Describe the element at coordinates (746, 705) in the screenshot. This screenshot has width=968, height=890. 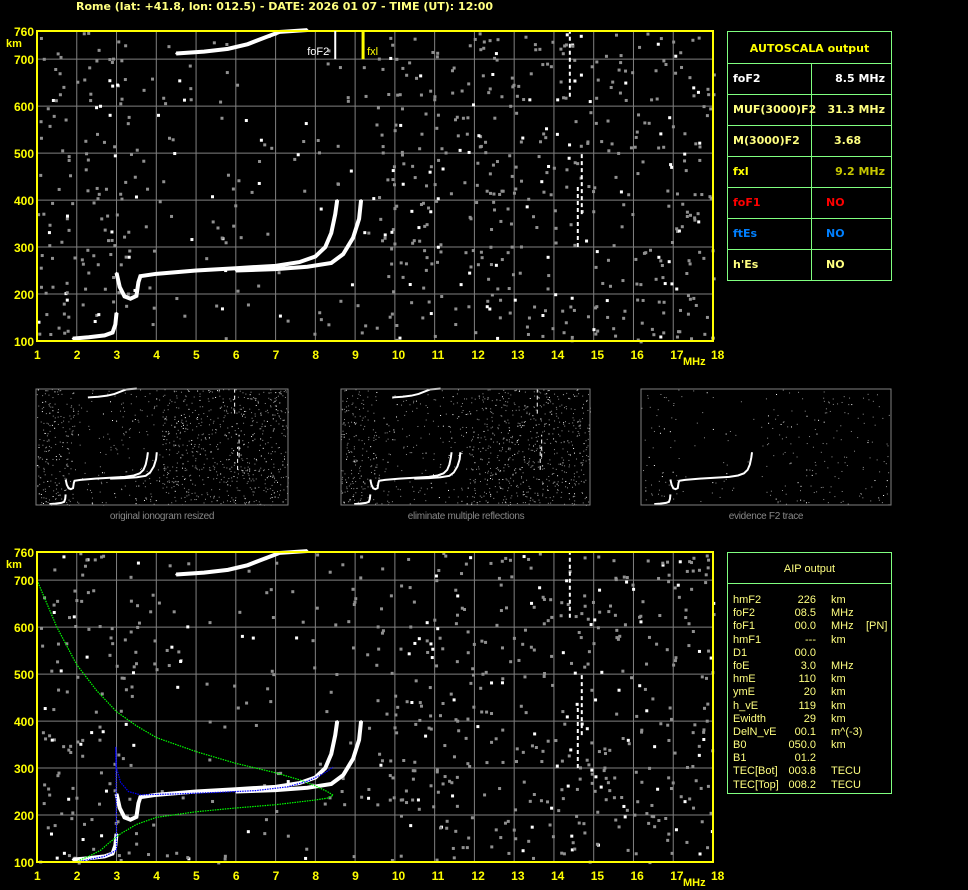
I see `aip-name: h_vE` at that location.